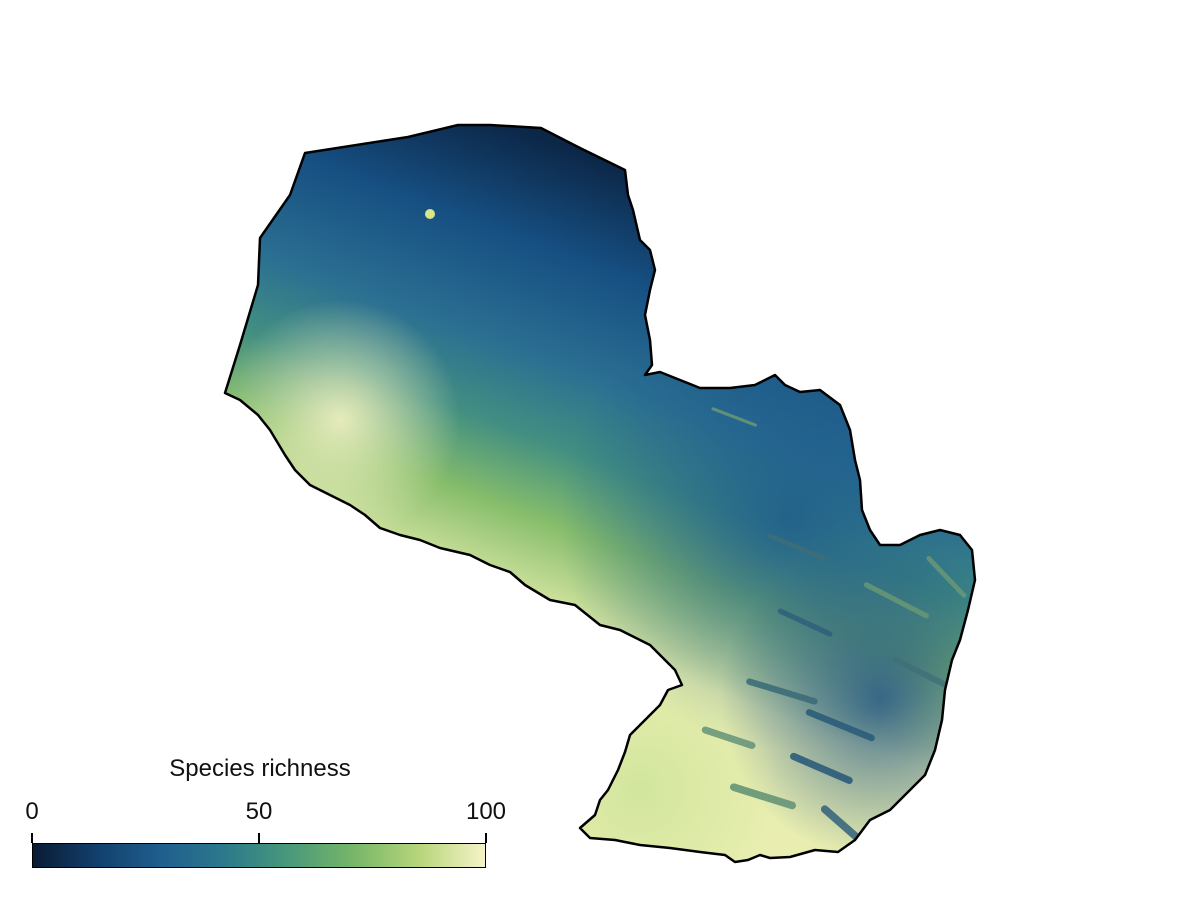  What do you see at coordinates (260, 768) in the screenshot?
I see `legend-title: Species richness` at bounding box center [260, 768].